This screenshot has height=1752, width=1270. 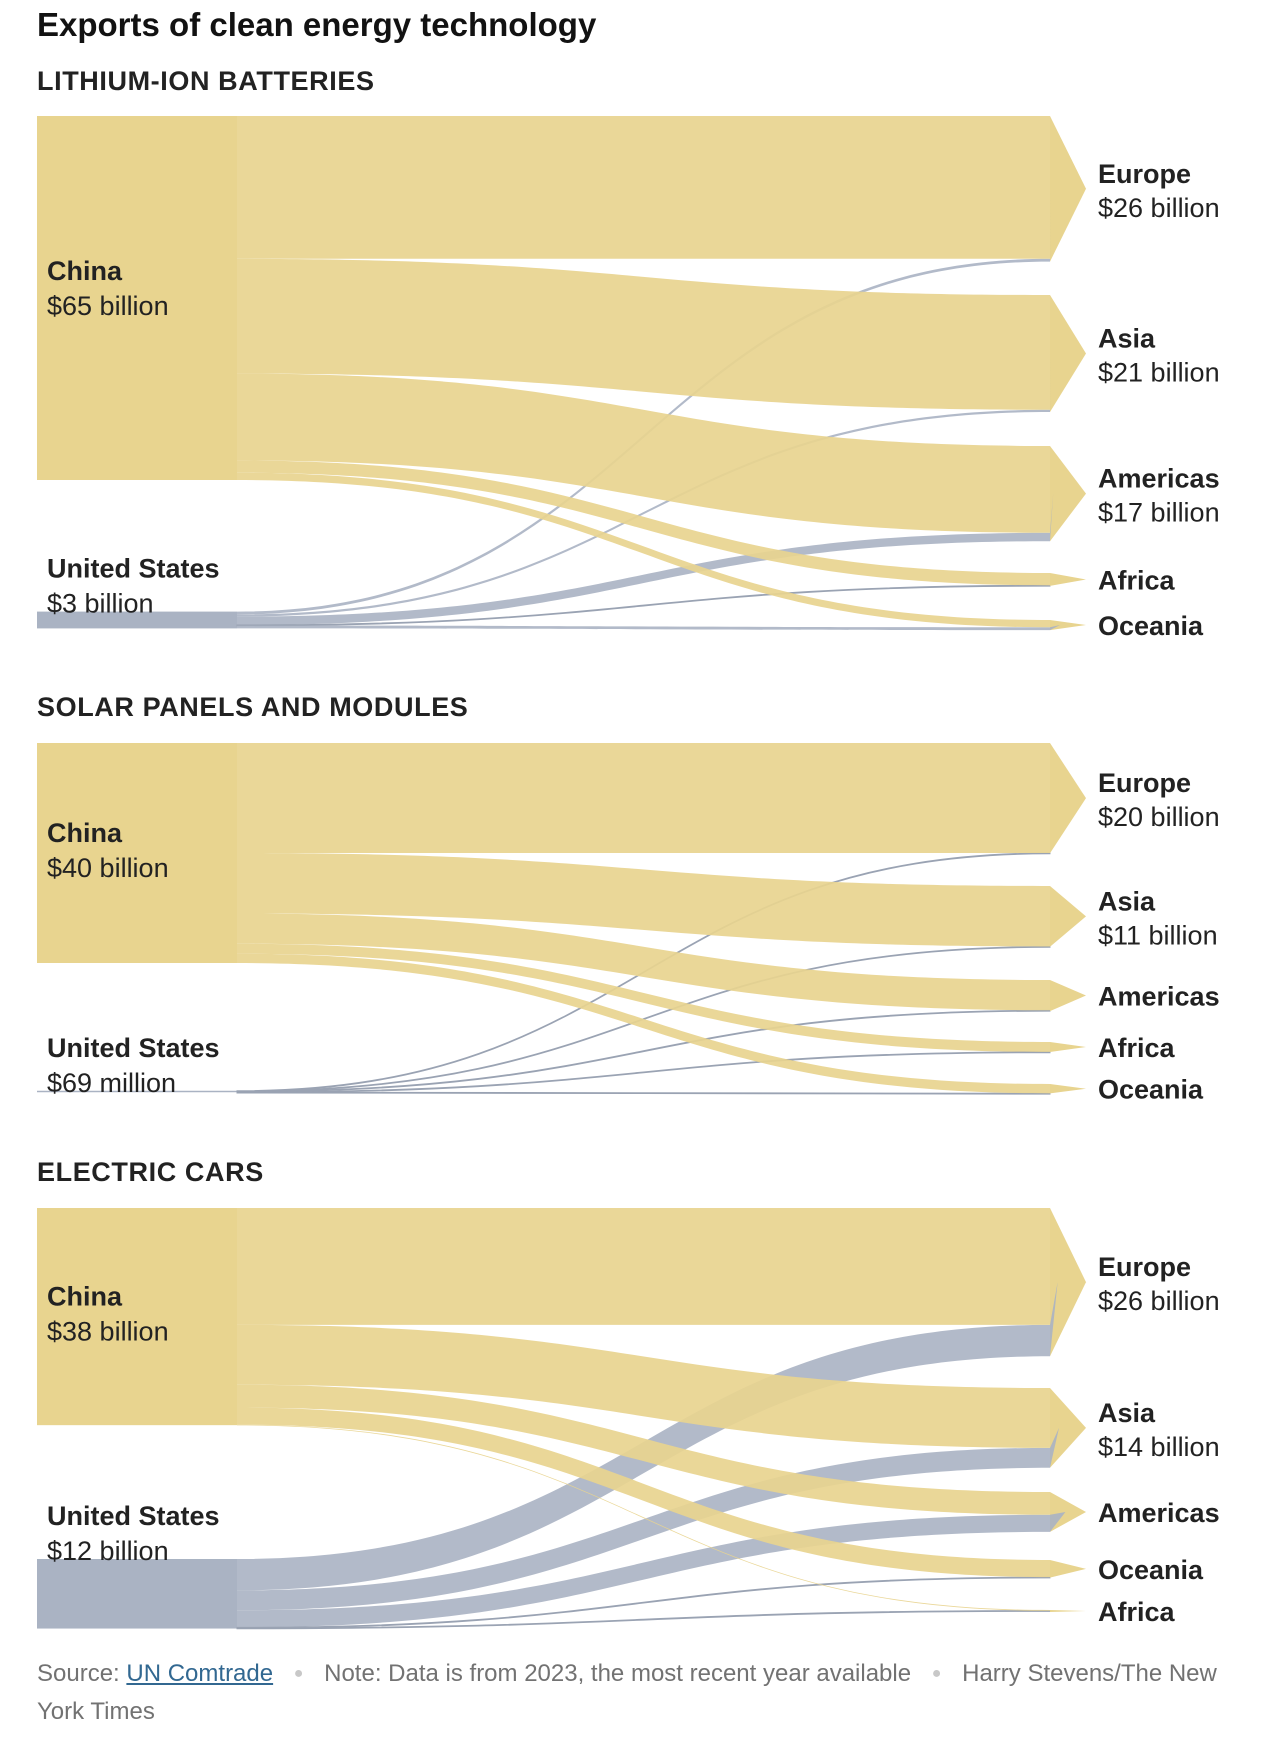 I want to click on target-arrow-us-oceania, so click(x=1055, y=628).